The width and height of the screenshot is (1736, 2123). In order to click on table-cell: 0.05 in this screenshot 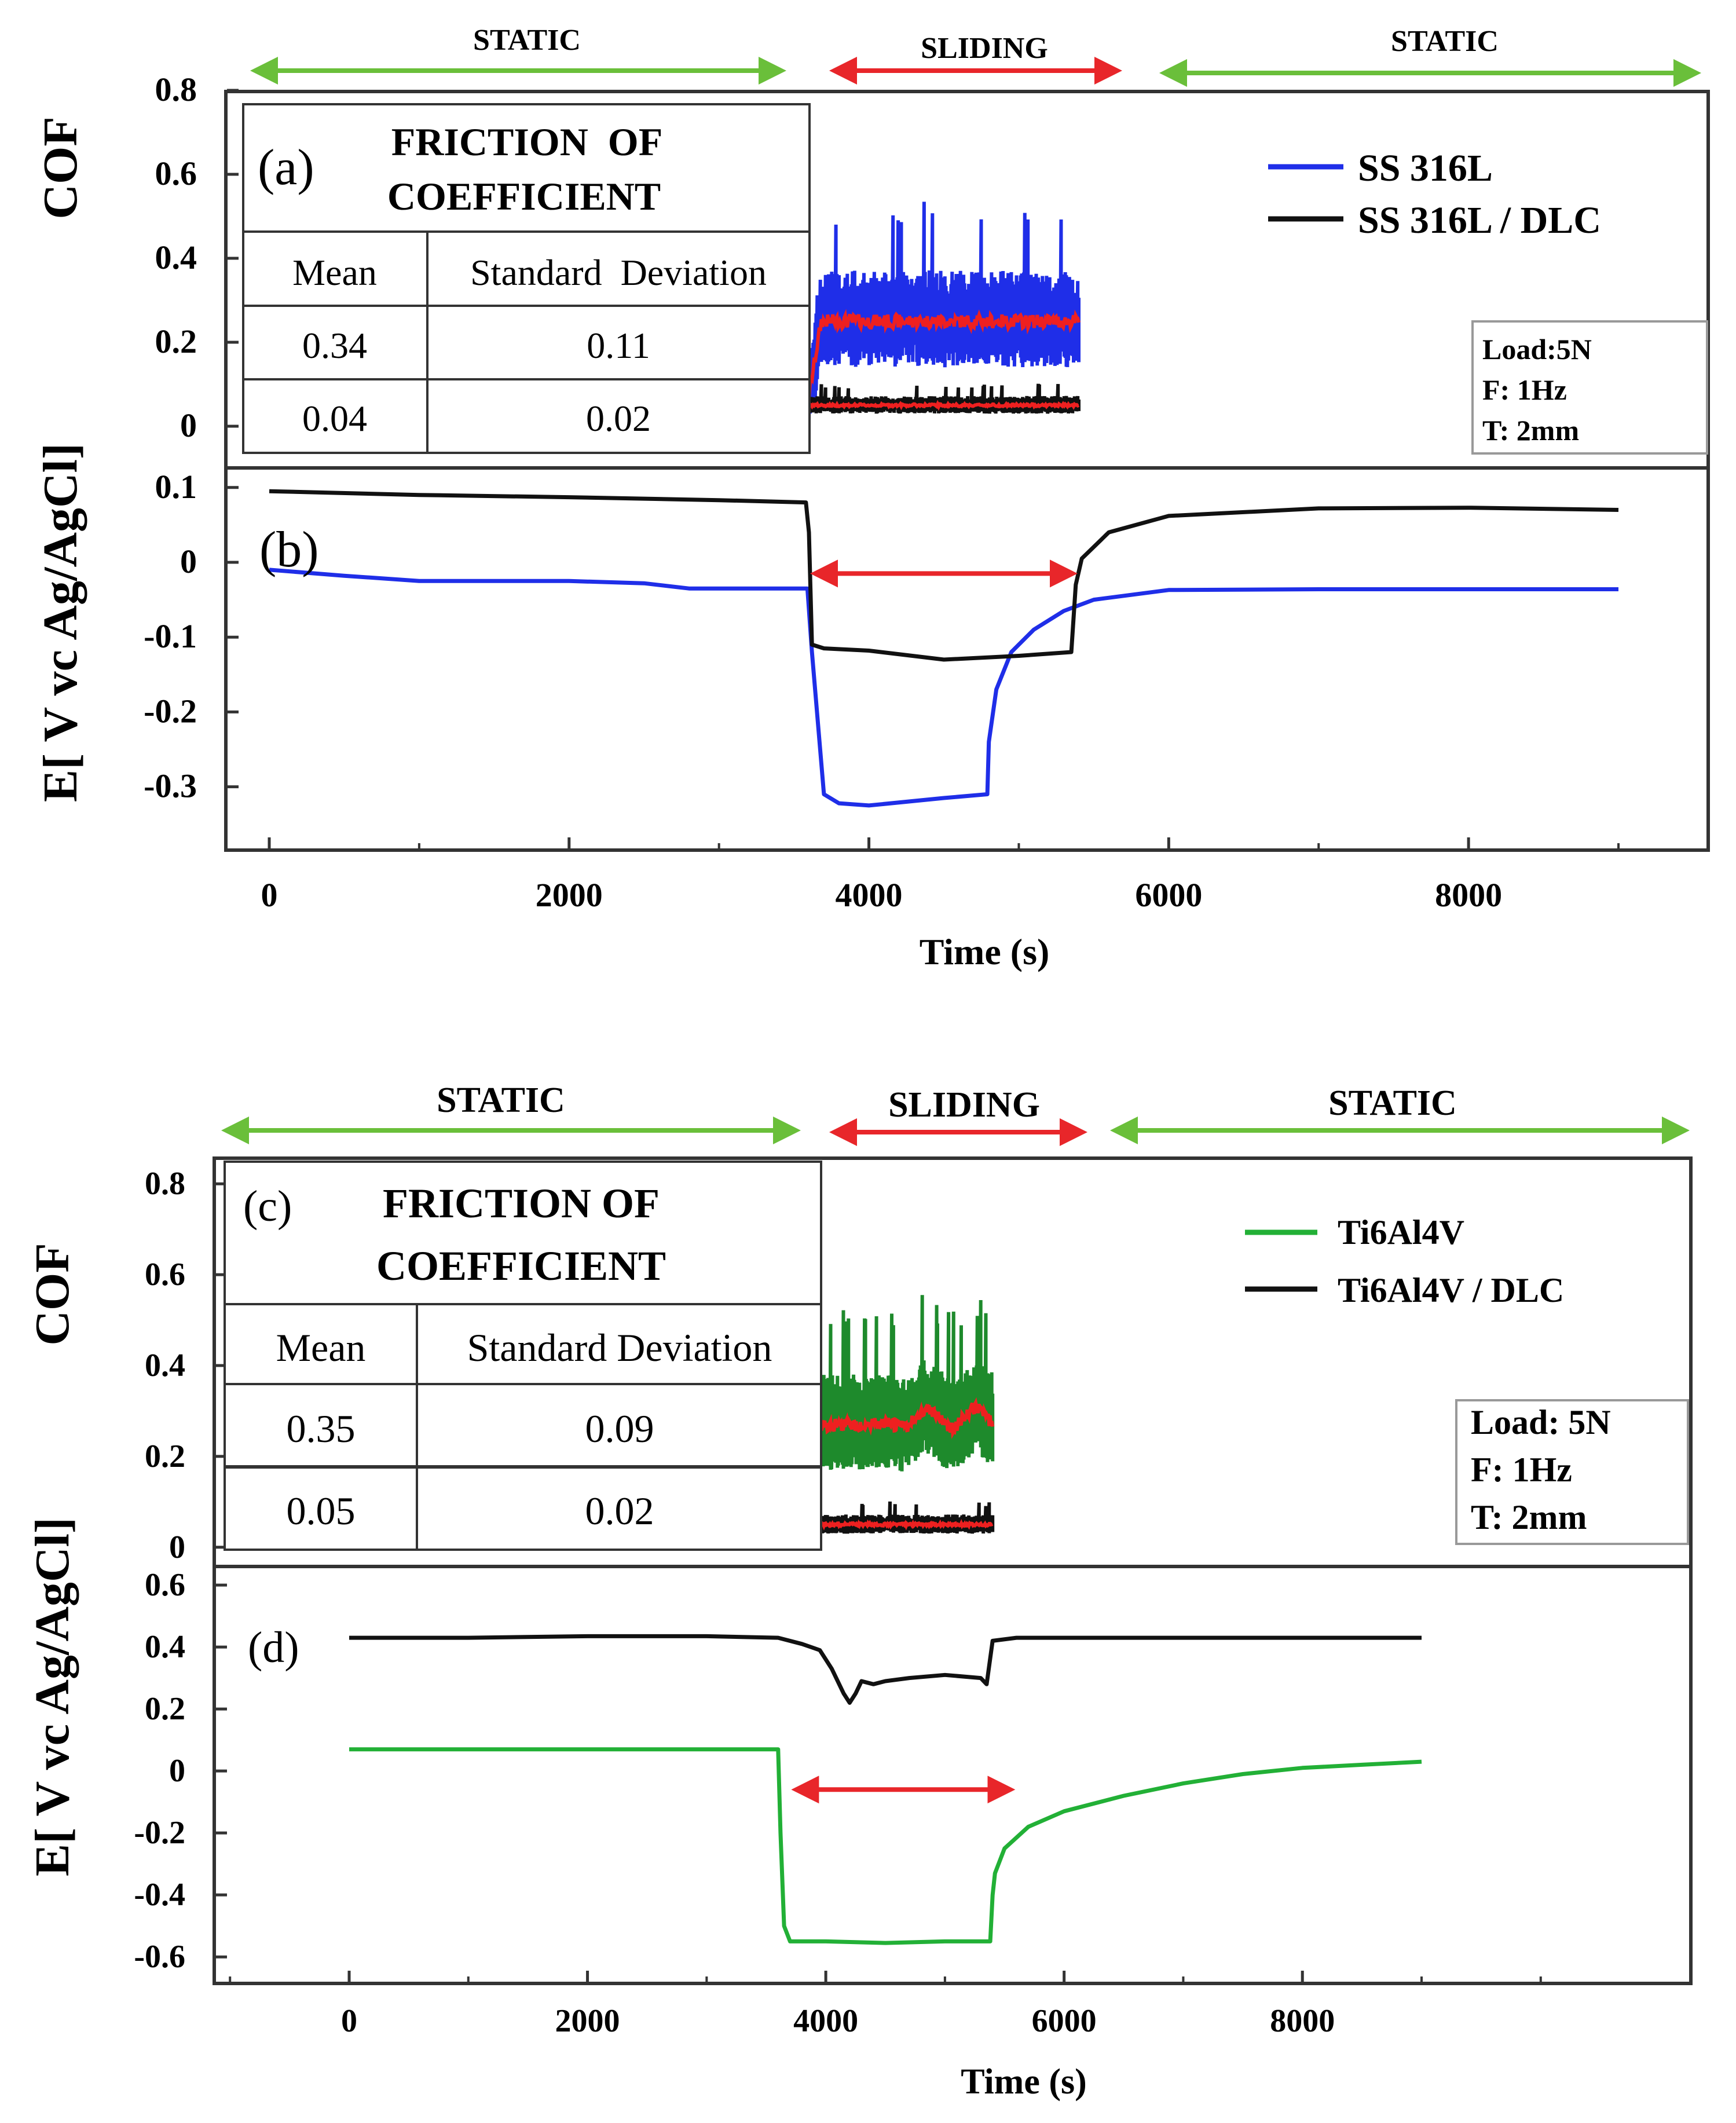, I will do `click(321, 1511)`.